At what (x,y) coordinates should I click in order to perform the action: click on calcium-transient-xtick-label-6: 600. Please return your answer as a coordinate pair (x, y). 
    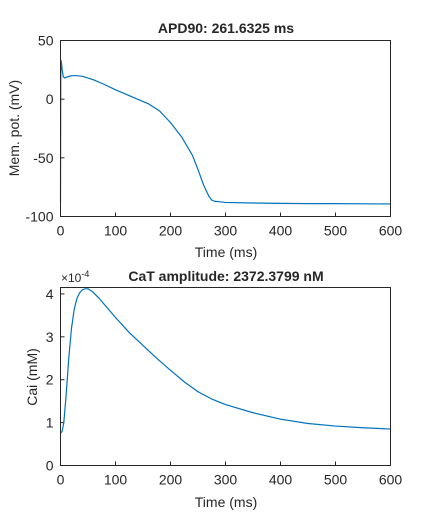
    Looking at the image, I should click on (391, 480).